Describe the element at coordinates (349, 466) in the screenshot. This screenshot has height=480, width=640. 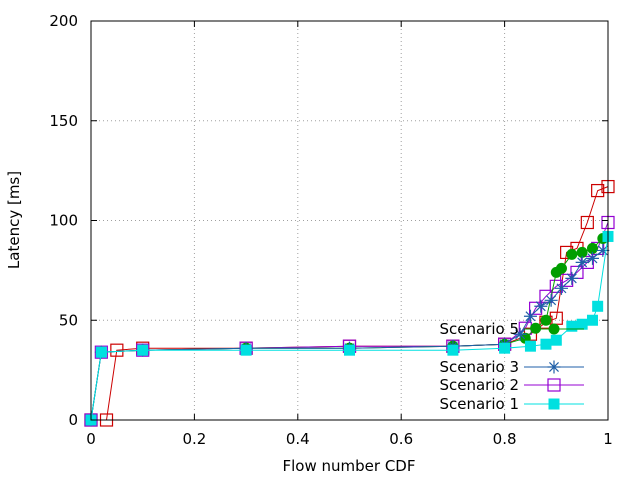
I see `x-axis-title: Flow number CDF` at that location.